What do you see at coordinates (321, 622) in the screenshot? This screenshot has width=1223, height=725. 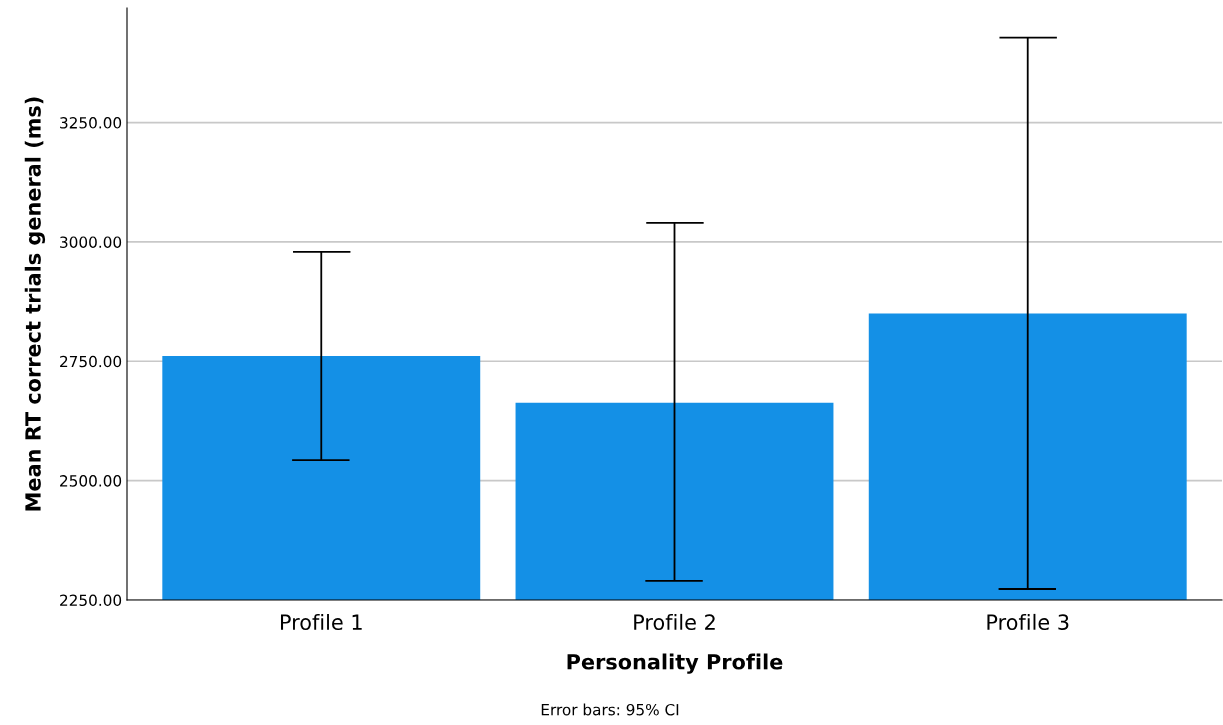 I see `x-tick-label: Profile 1` at bounding box center [321, 622].